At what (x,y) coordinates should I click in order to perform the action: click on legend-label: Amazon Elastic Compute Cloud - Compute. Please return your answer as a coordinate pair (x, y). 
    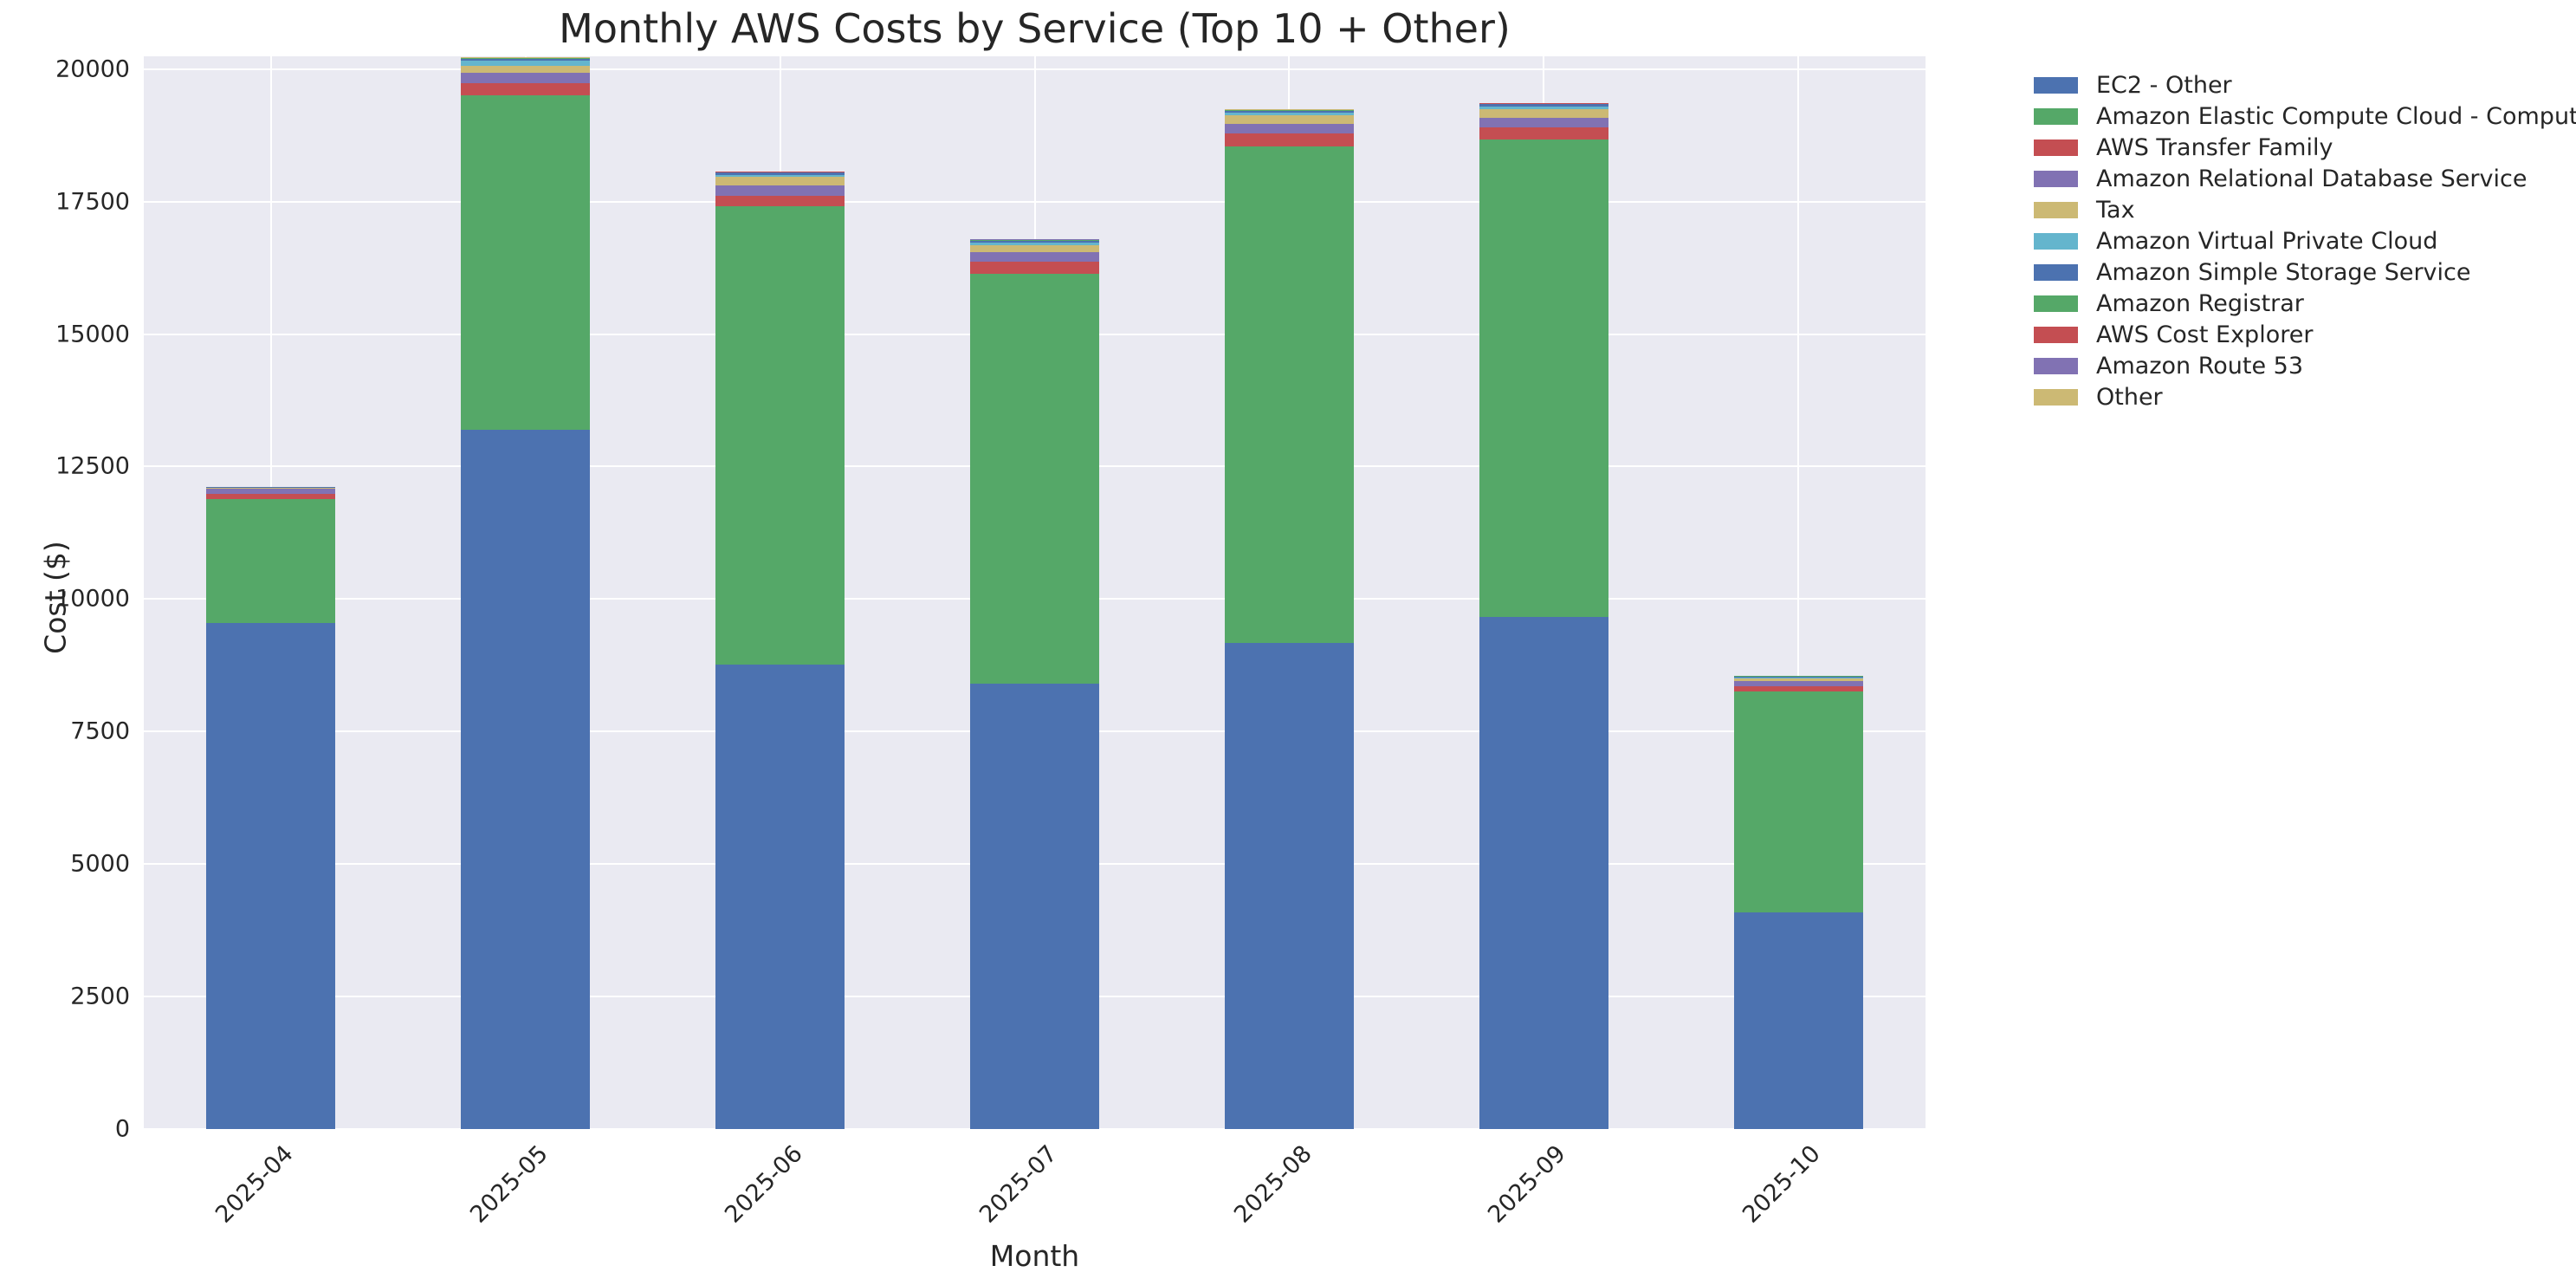
    Looking at the image, I should click on (2336, 116).